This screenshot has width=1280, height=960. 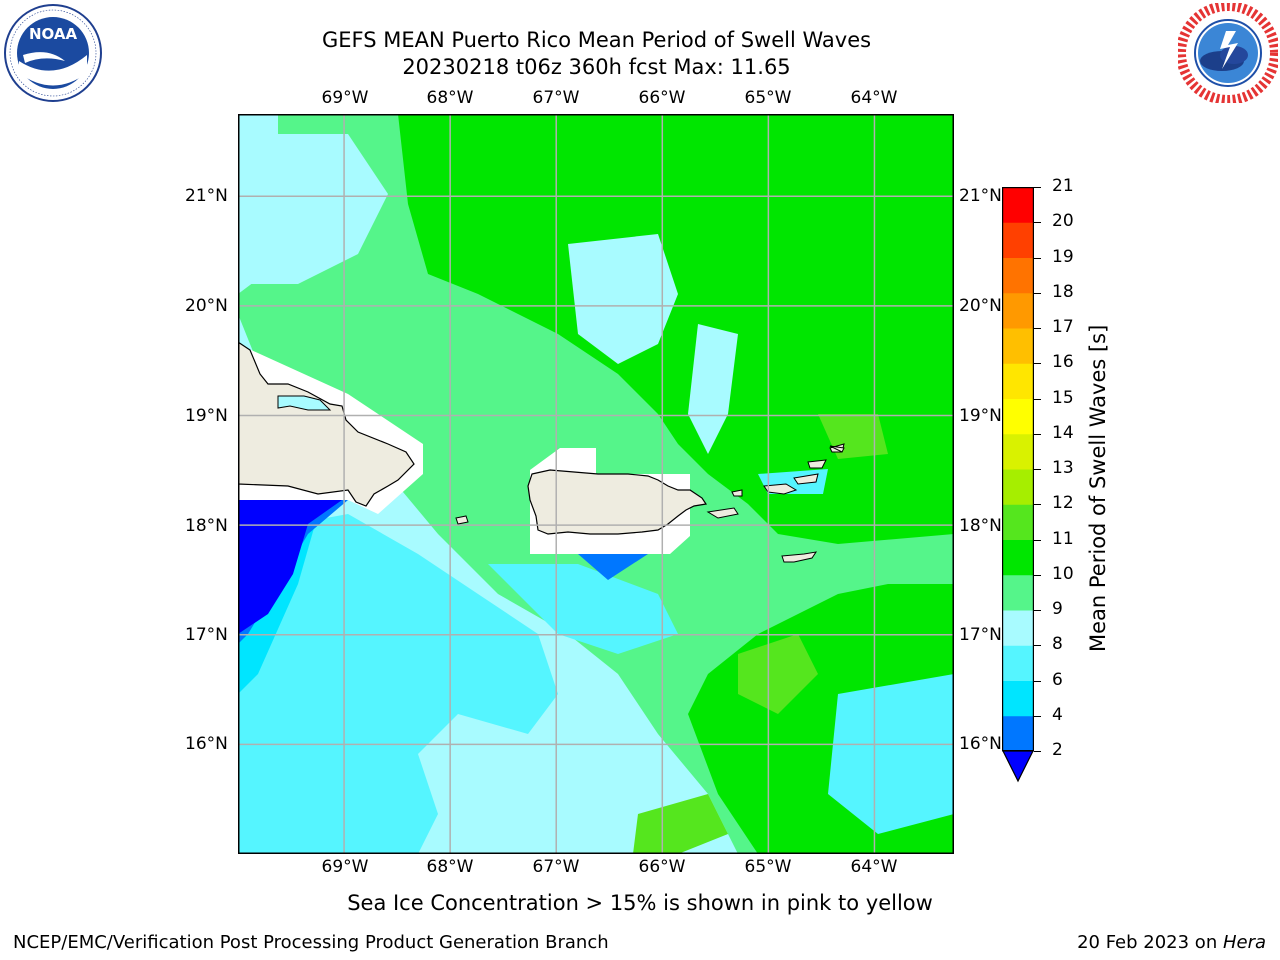 What do you see at coordinates (556, 867) in the screenshot?
I see `lon-label-bottom-67w: 67°W` at bounding box center [556, 867].